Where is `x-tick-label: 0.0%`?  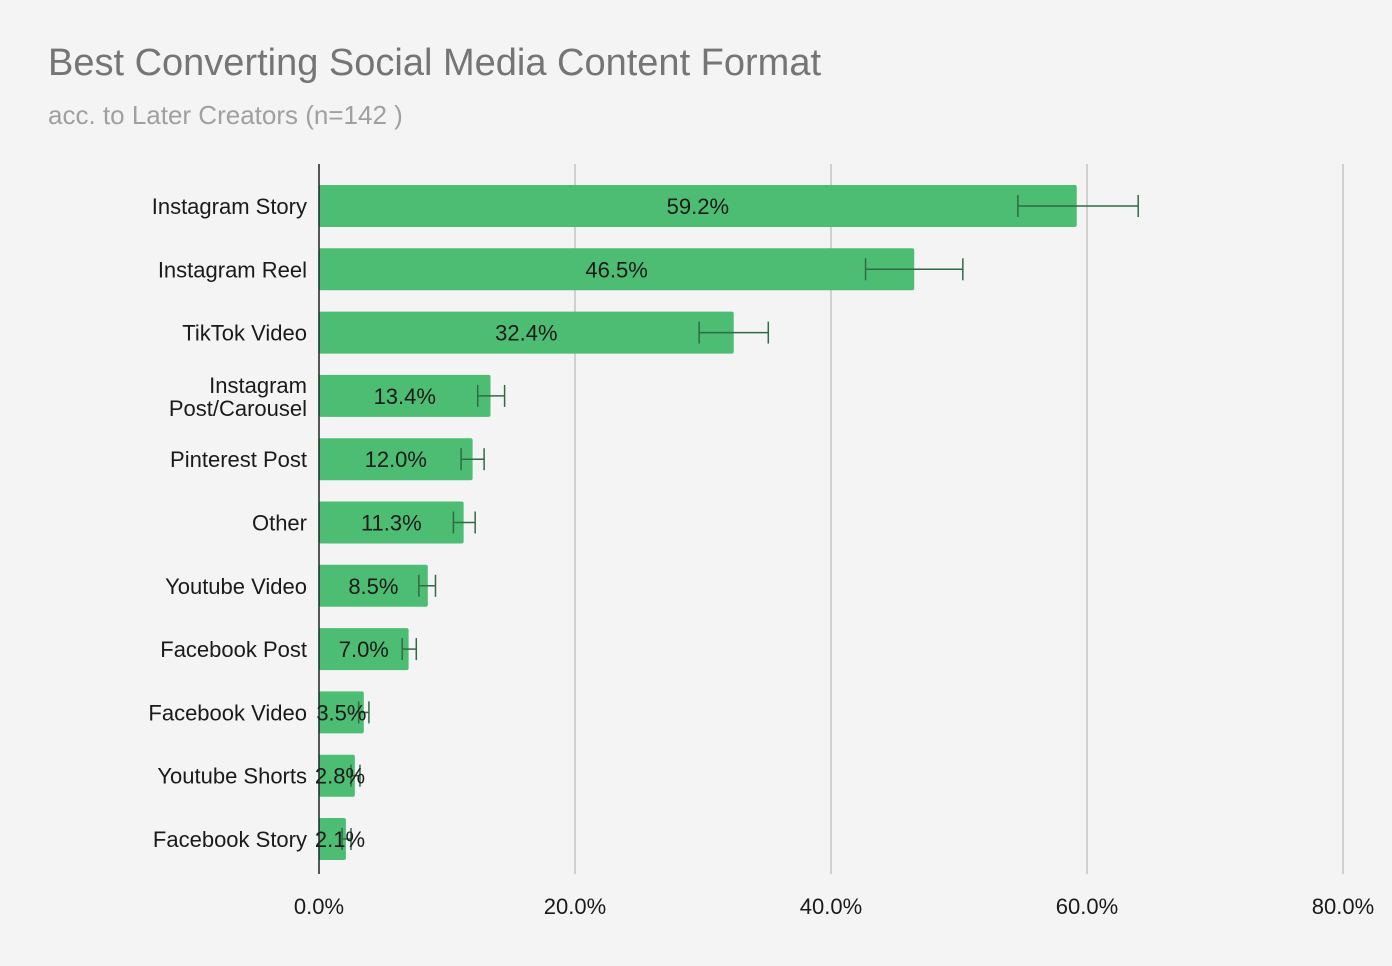 x-tick-label: 0.0% is located at coordinates (319, 906).